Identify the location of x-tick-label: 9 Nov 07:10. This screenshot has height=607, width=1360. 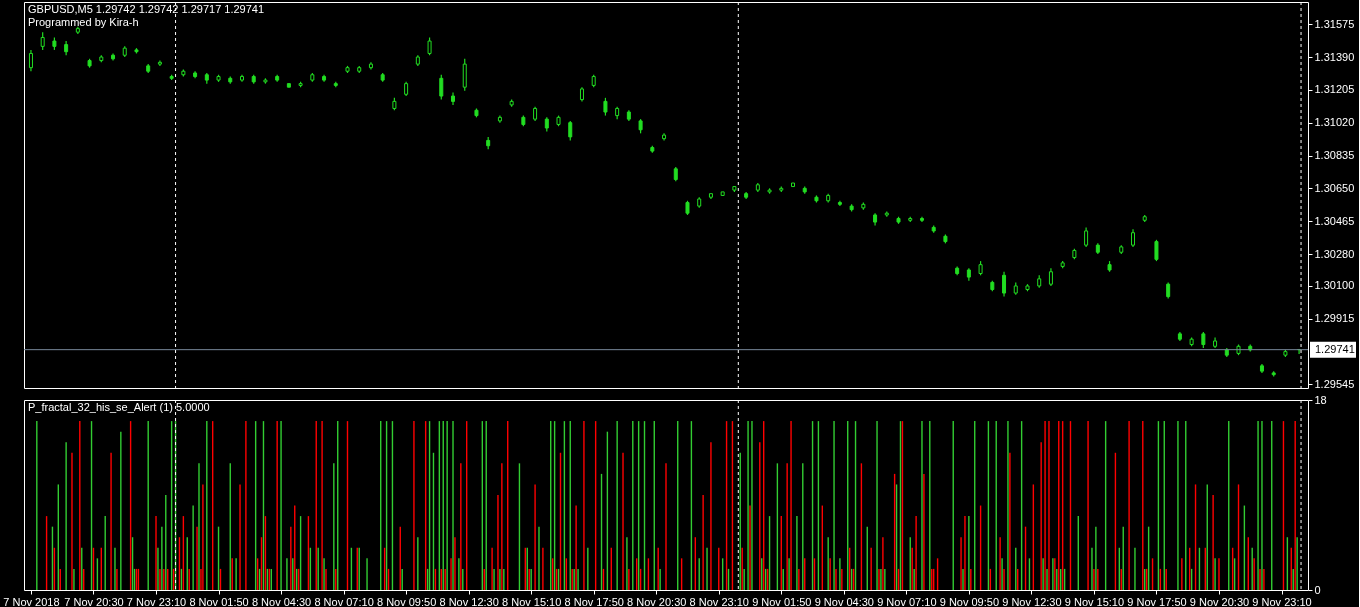
(907, 601).